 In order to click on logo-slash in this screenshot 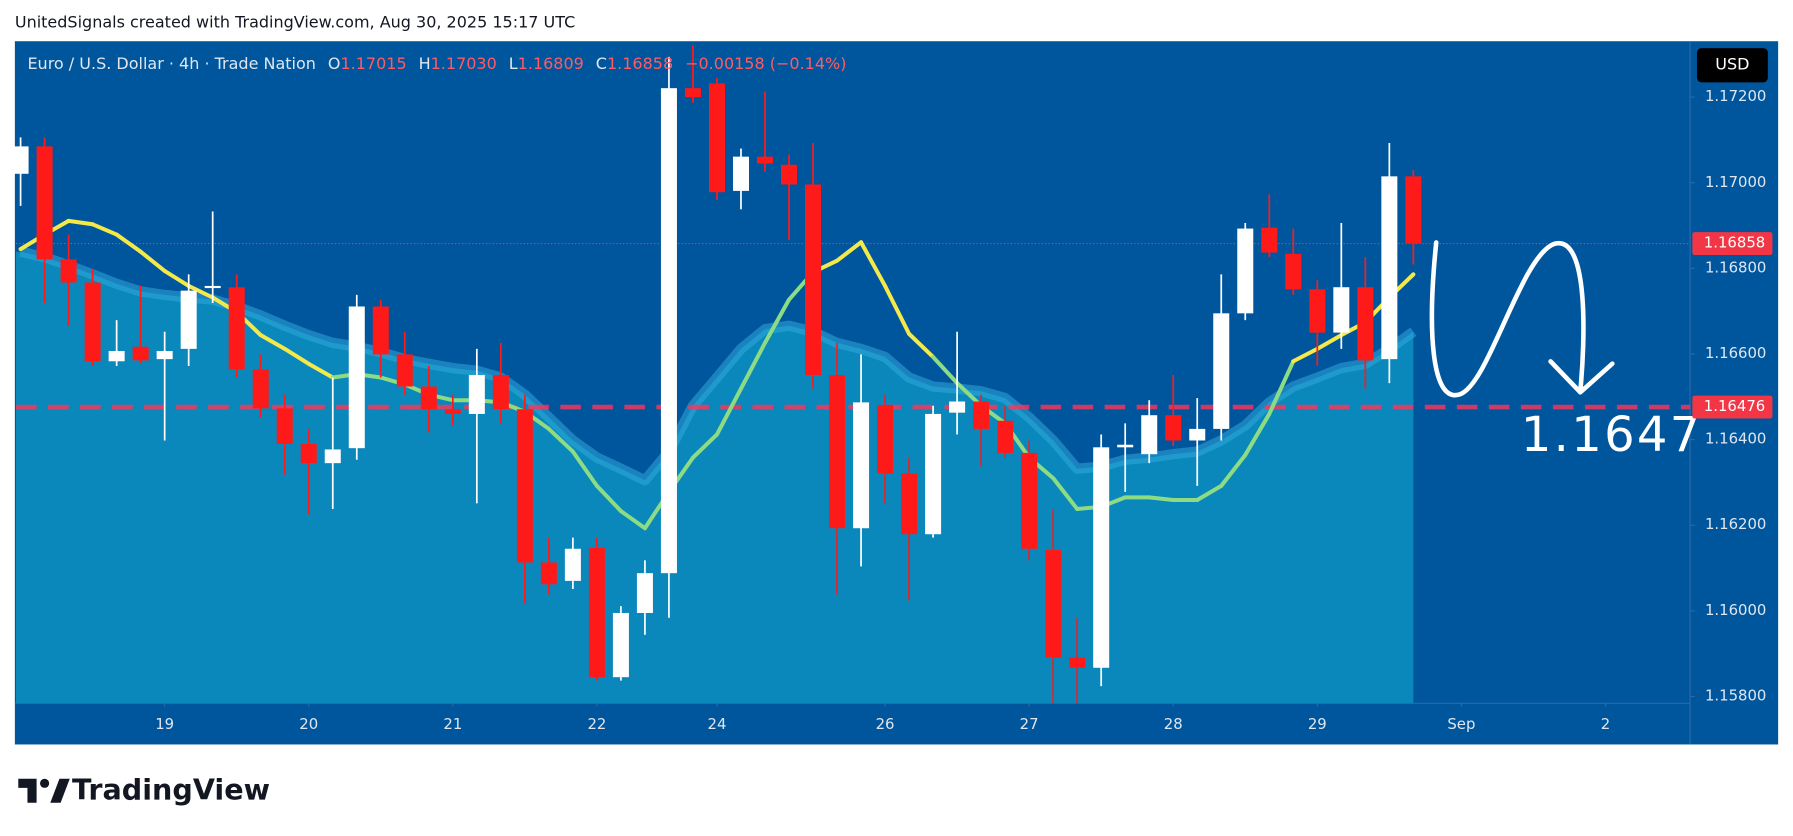, I will do `click(60, 790)`.